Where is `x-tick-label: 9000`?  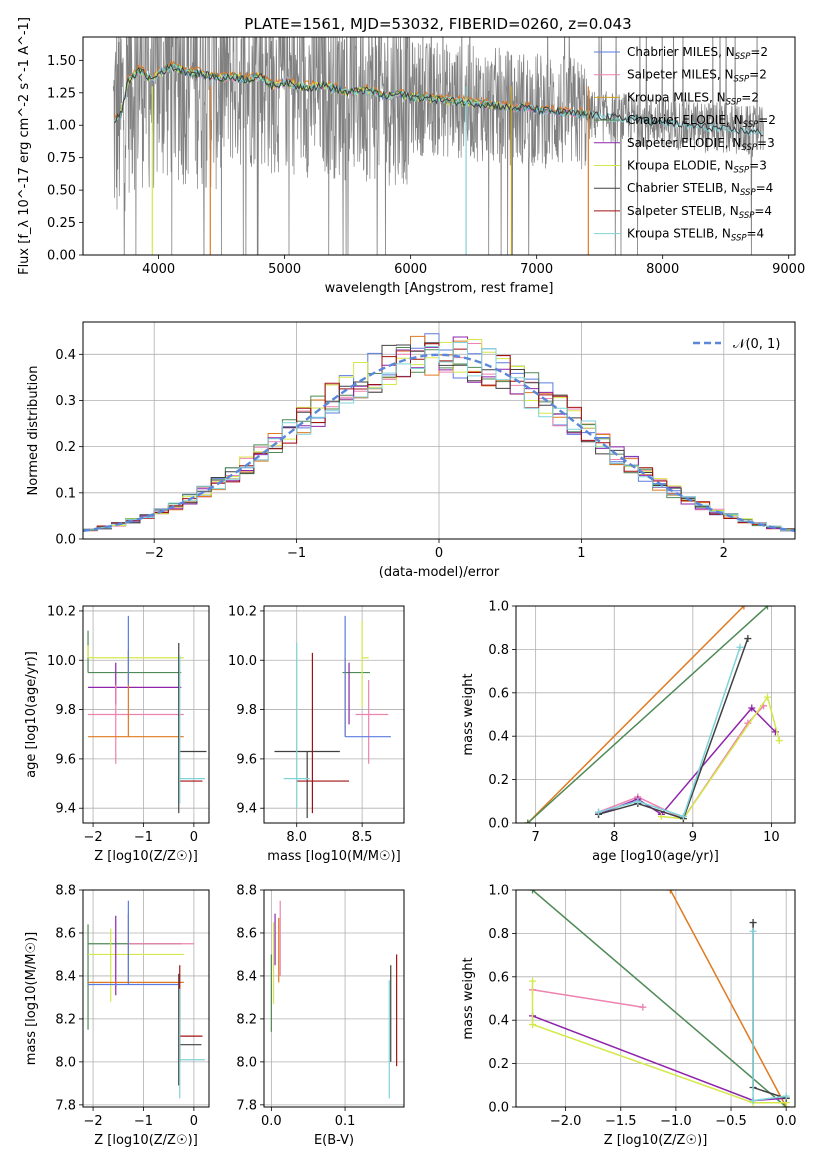 x-tick-label: 9000 is located at coordinates (788, 269).